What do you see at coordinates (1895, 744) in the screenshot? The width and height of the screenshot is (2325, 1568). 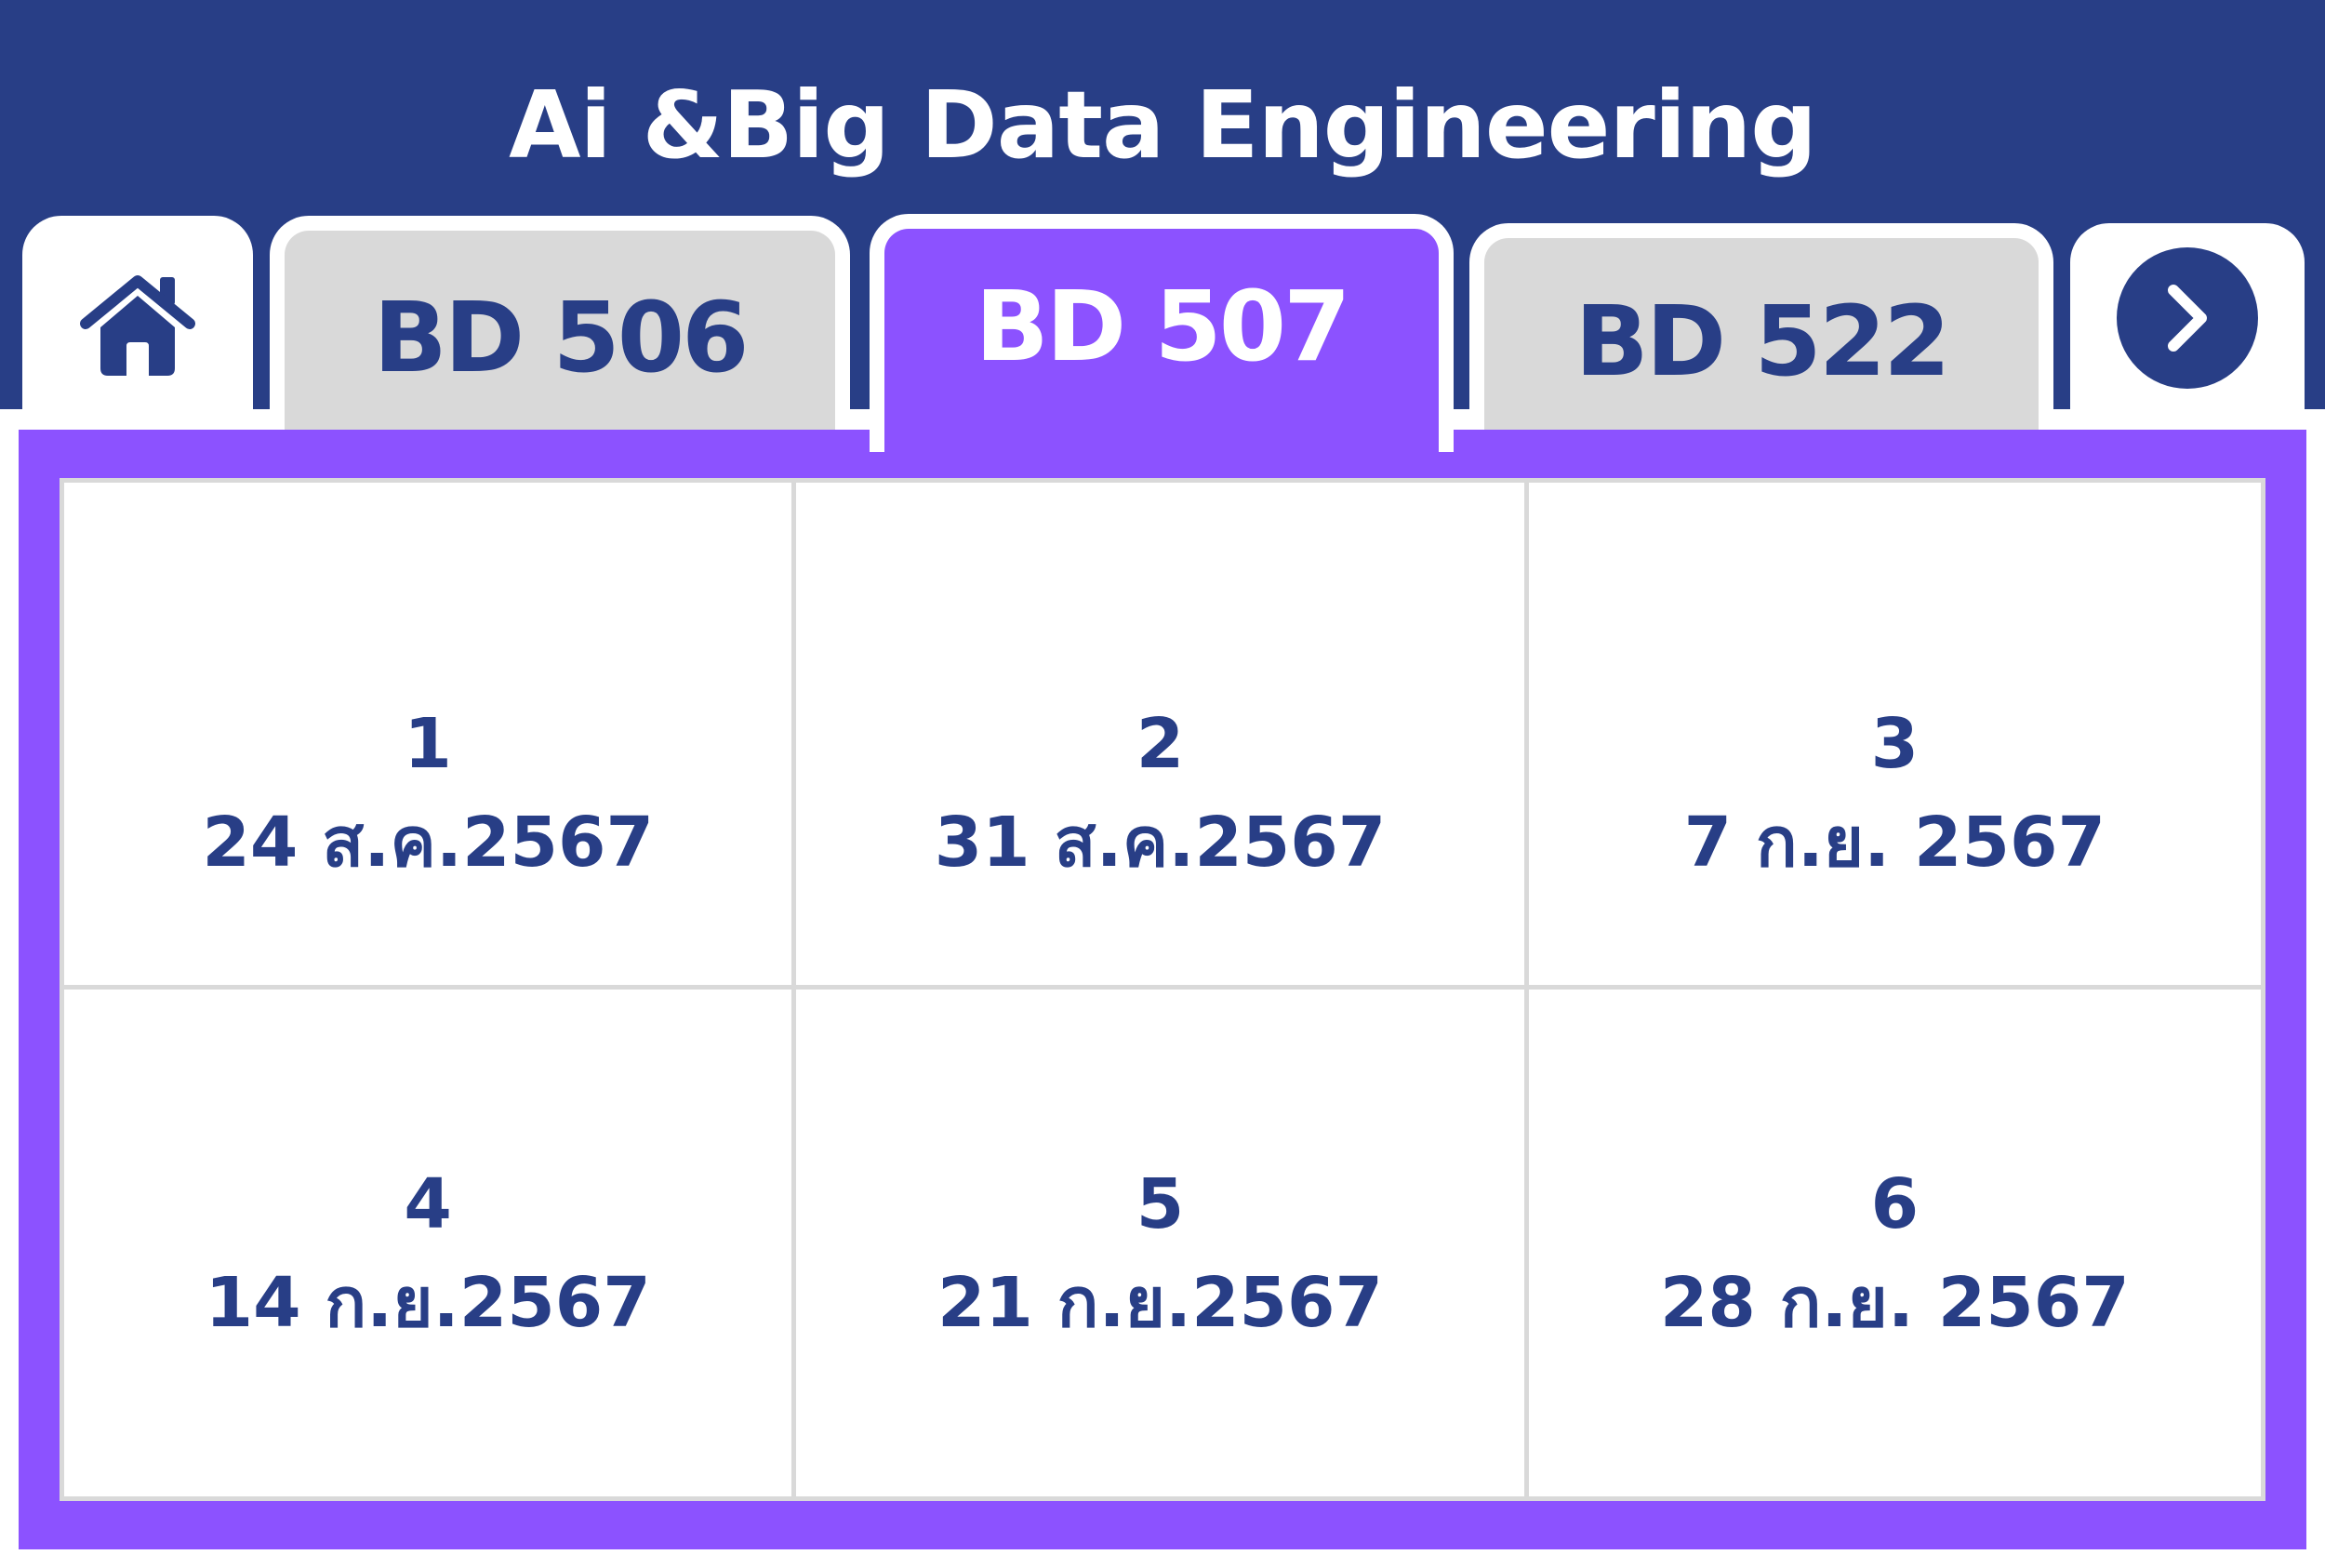 I see `session-number: 3` at bounding box center [1895, 744].